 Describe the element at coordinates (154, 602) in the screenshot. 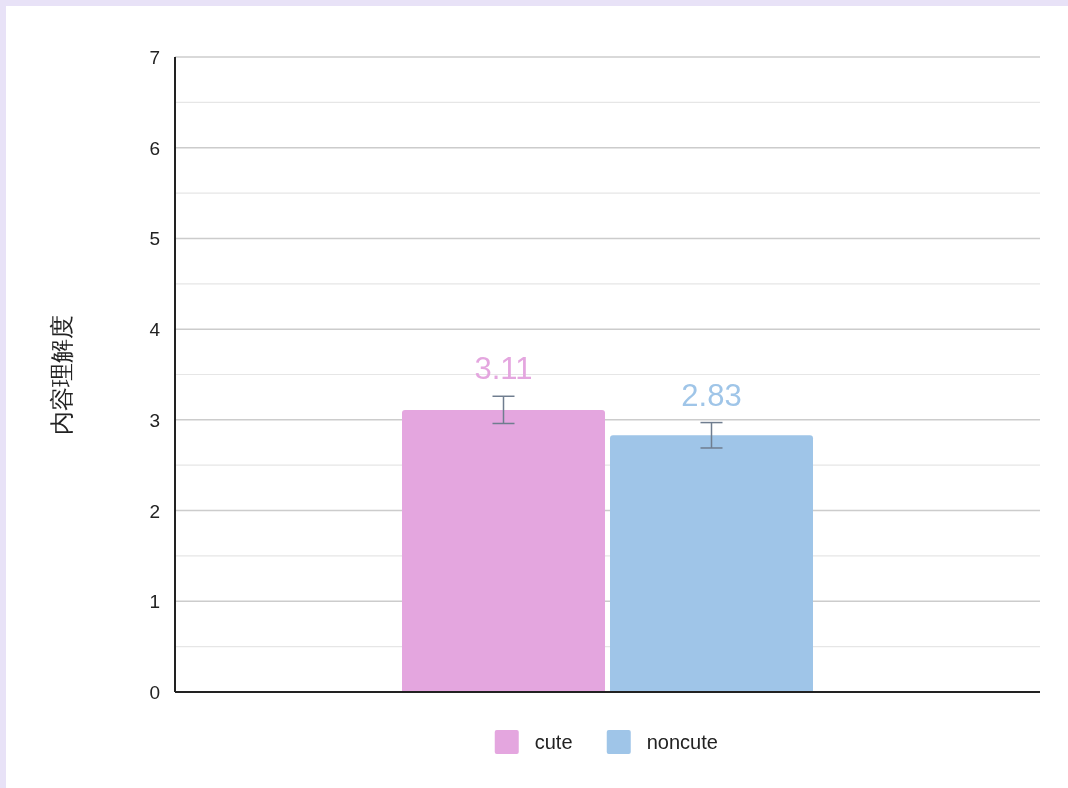

I see `y-tick-label: 1` at that location.